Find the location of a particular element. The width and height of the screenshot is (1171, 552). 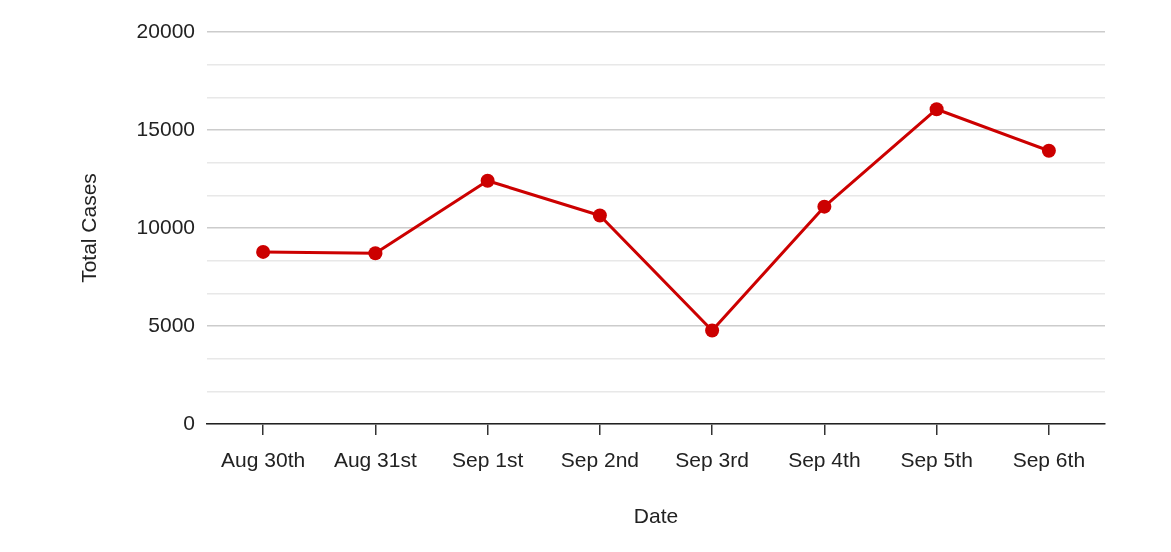

x-tick-label: Aug 30th is located at coordinates (263, 460).